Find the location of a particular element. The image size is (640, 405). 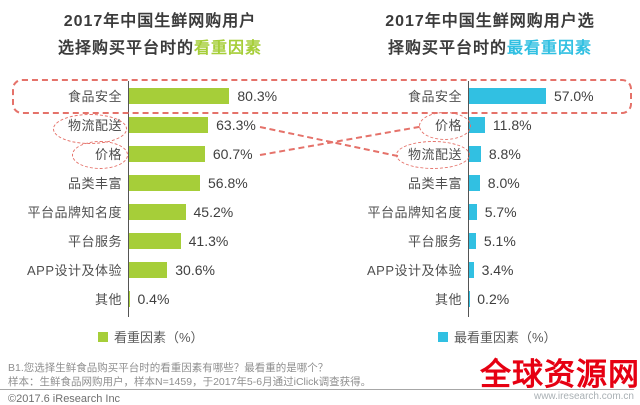

value-label: 8.8% is located at coordinates (504, 153).